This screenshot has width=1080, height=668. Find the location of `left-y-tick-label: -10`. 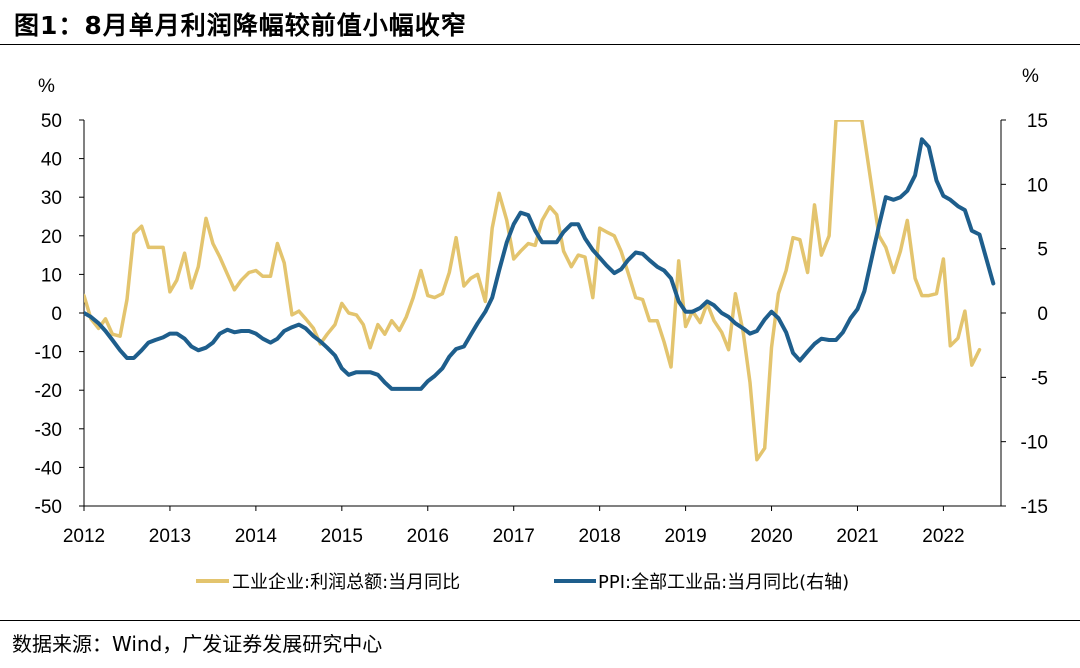

left-y-tick-label: -10 is located at coordinates (48, 353).